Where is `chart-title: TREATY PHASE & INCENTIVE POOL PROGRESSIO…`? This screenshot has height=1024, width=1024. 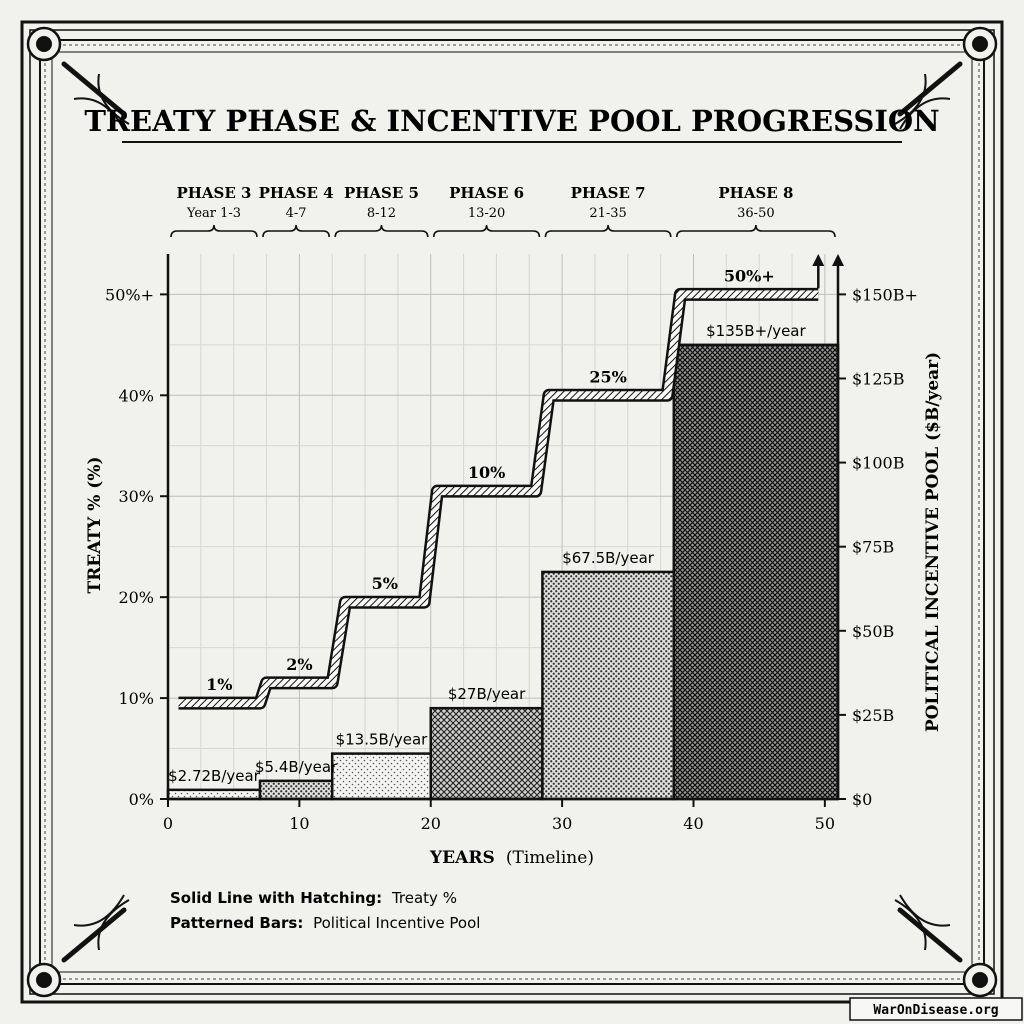 chart-title: TREATY PHASE & INCENTIVE POOL PROGRESSIO… is located at coordinates (511, 121).